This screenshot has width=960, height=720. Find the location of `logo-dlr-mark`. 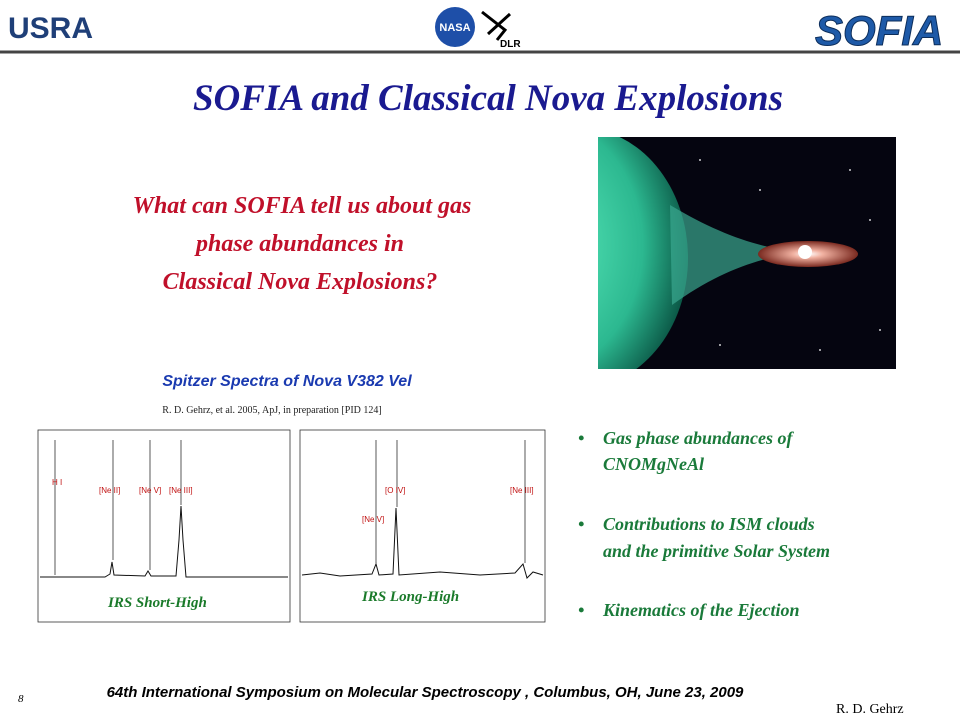

logo-dlr-mark is located at coordinates (496, 25).